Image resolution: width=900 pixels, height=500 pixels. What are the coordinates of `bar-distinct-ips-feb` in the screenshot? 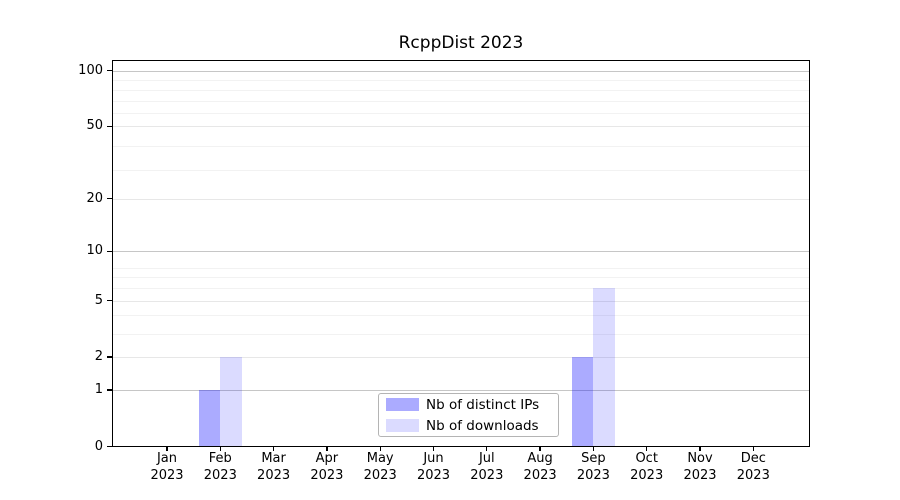 It's located at (209, 418).